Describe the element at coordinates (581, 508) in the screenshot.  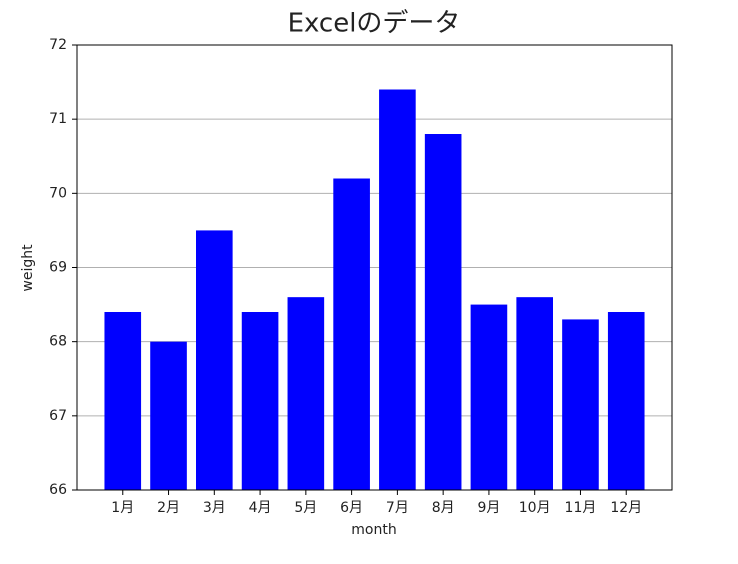
I see `x-tick-label: 11月` at that location.